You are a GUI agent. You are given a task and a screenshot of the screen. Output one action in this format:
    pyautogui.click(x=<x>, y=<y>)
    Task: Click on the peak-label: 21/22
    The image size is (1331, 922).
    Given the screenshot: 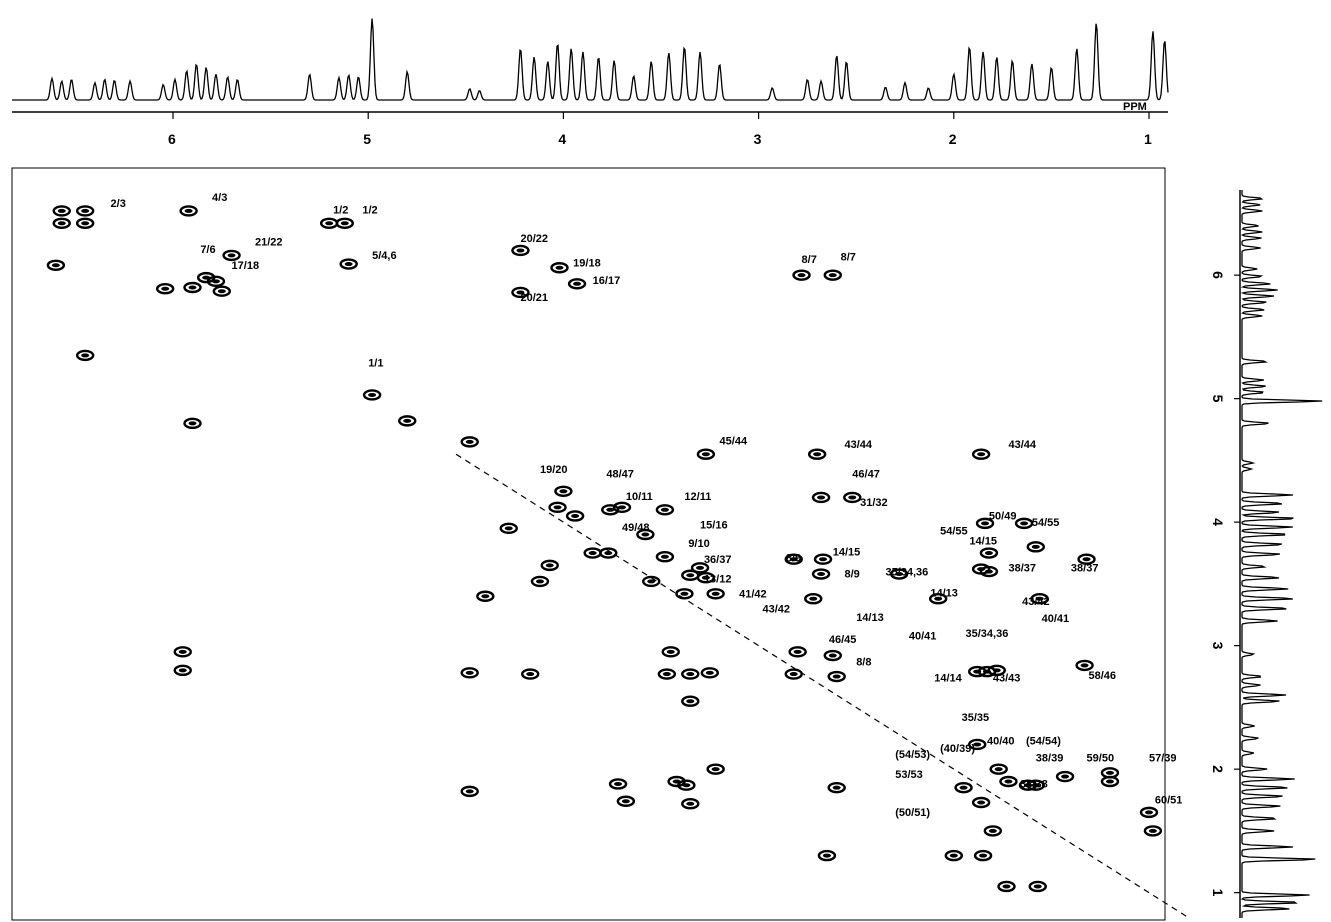 What is the action you would take?
    pyautogui.click(x=269, y=243)
    